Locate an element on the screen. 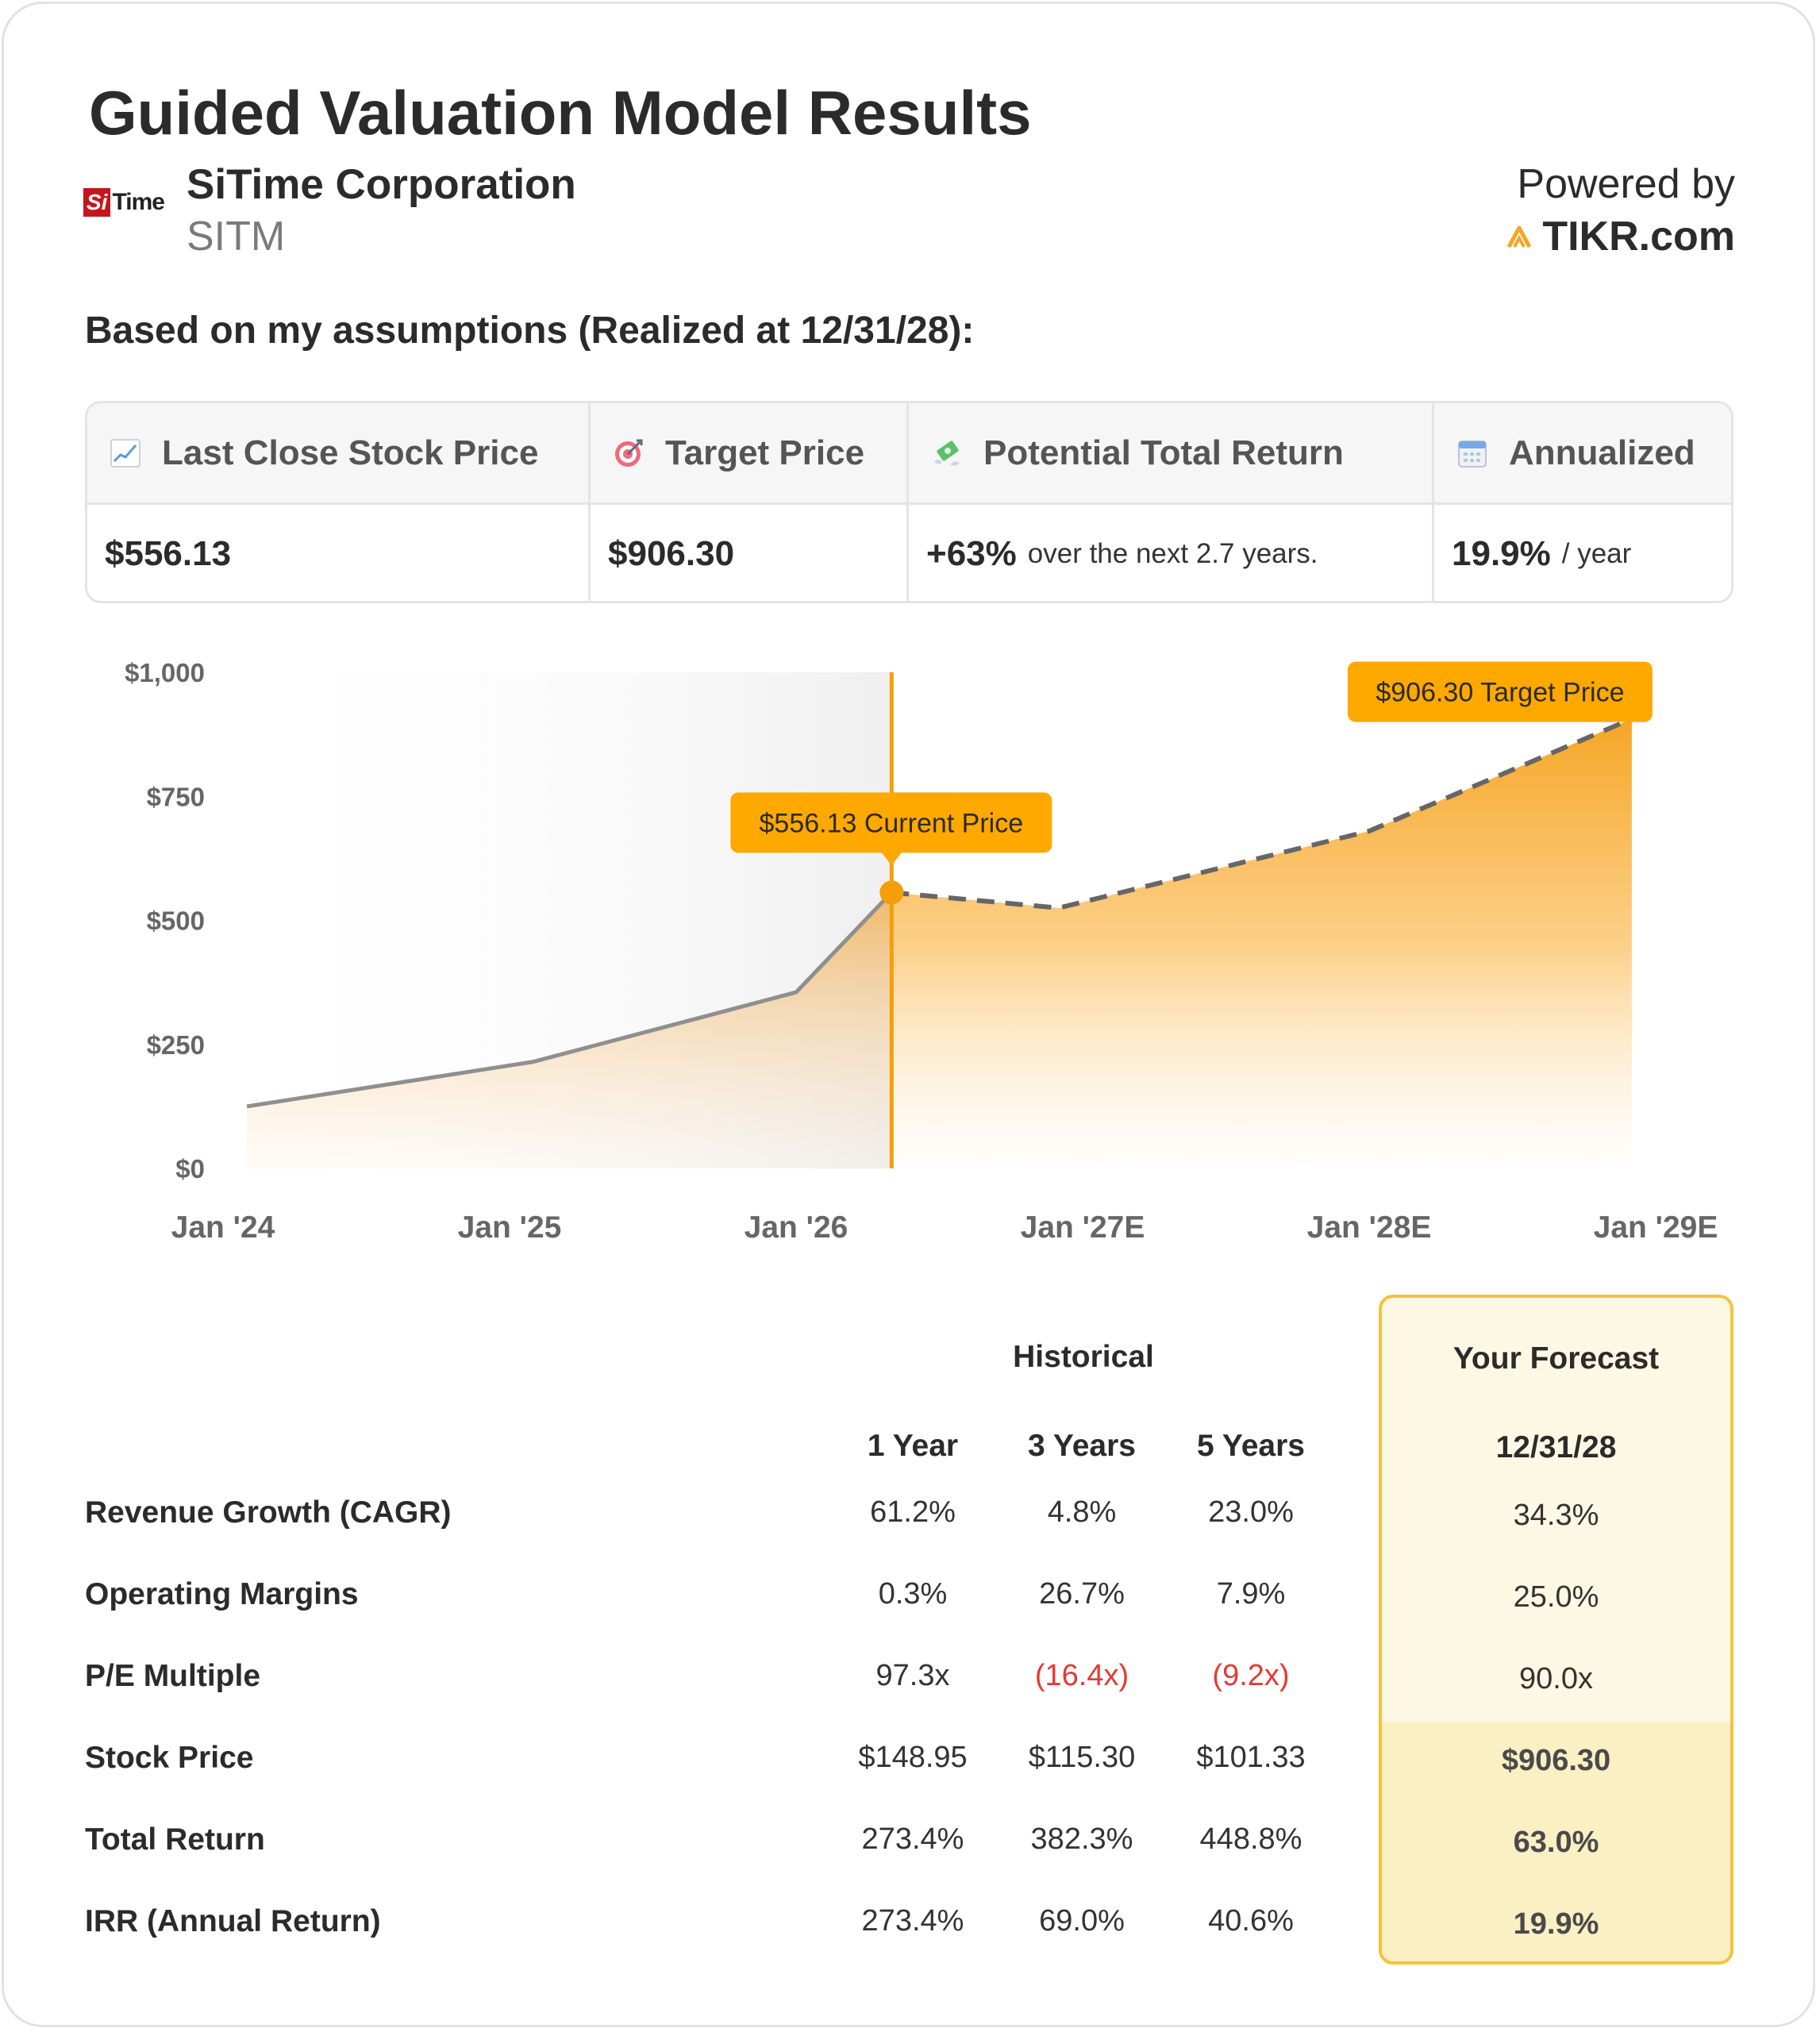 This screenshot has width=1820, height=2032. x-tick-label: Jan '29E is located at coordinates (1656, 1227).